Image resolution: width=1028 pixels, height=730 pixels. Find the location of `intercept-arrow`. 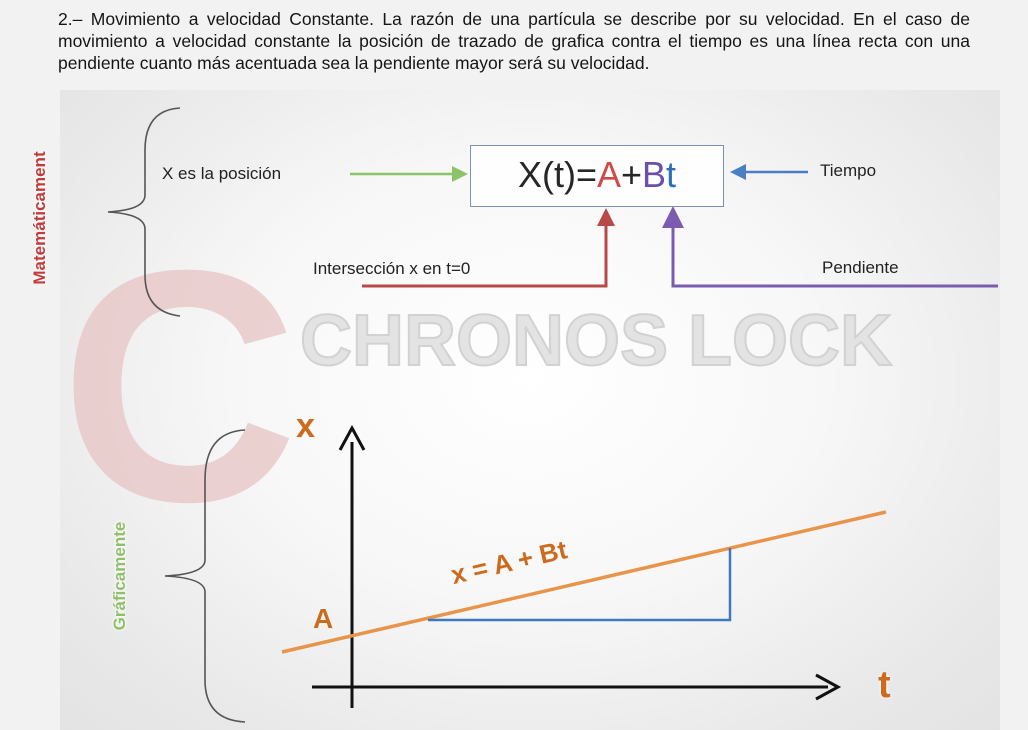

intercept-arrow is located at coordinates (485, 255).